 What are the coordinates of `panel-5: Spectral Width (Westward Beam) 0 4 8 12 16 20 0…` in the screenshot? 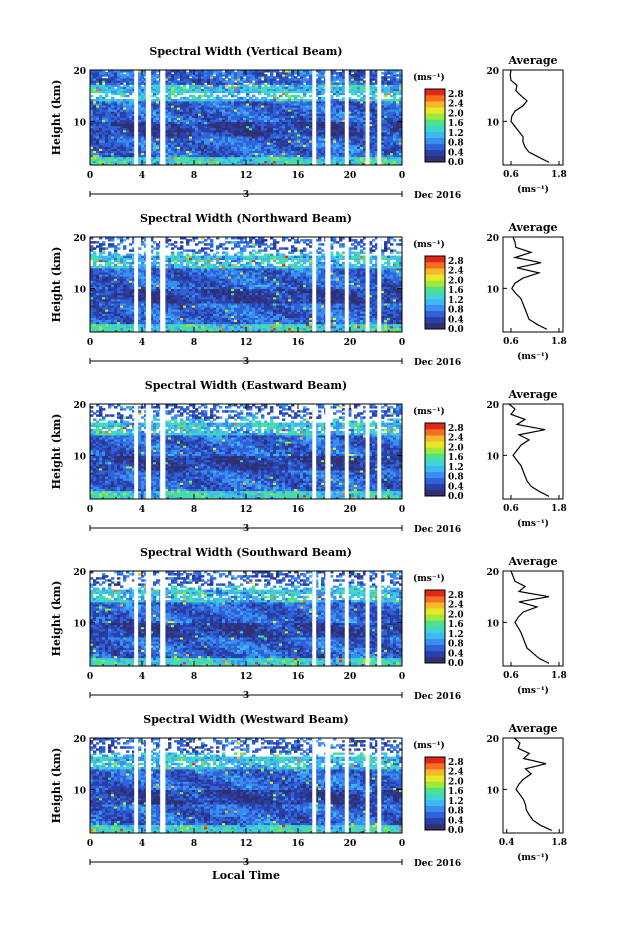 It's located at (308, 791).